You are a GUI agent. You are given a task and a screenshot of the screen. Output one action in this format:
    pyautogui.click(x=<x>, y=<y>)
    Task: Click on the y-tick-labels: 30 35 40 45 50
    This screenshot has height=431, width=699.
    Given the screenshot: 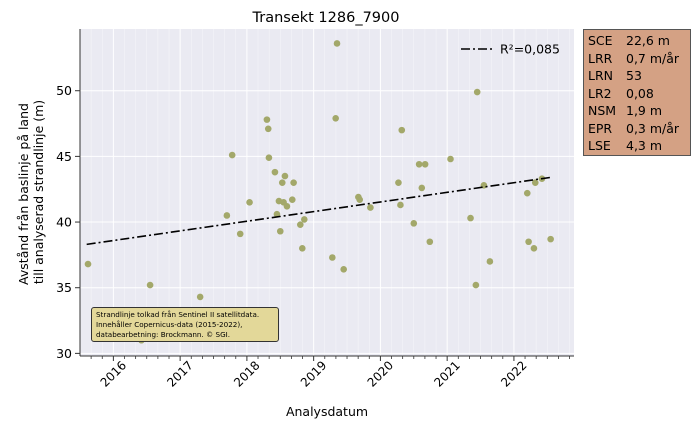 What is the action you would take?
    pyautogui.click(x=64, y=222)
    